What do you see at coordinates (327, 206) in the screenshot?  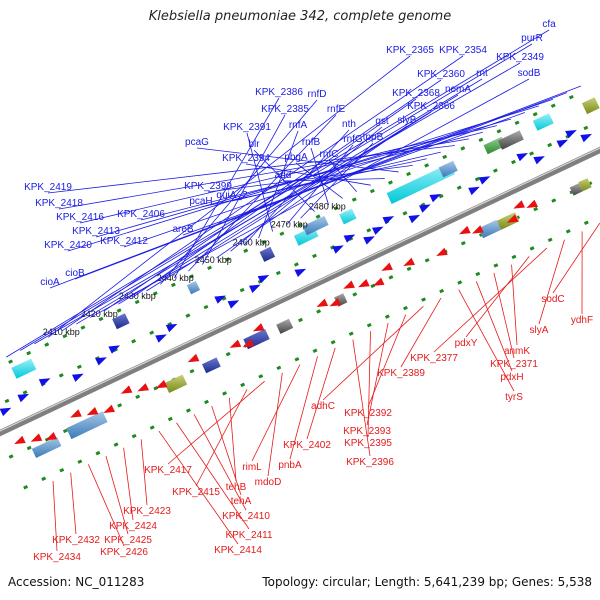 I see `kbp-tick-label: 2480 kbp` at bounding box center [327, 206].